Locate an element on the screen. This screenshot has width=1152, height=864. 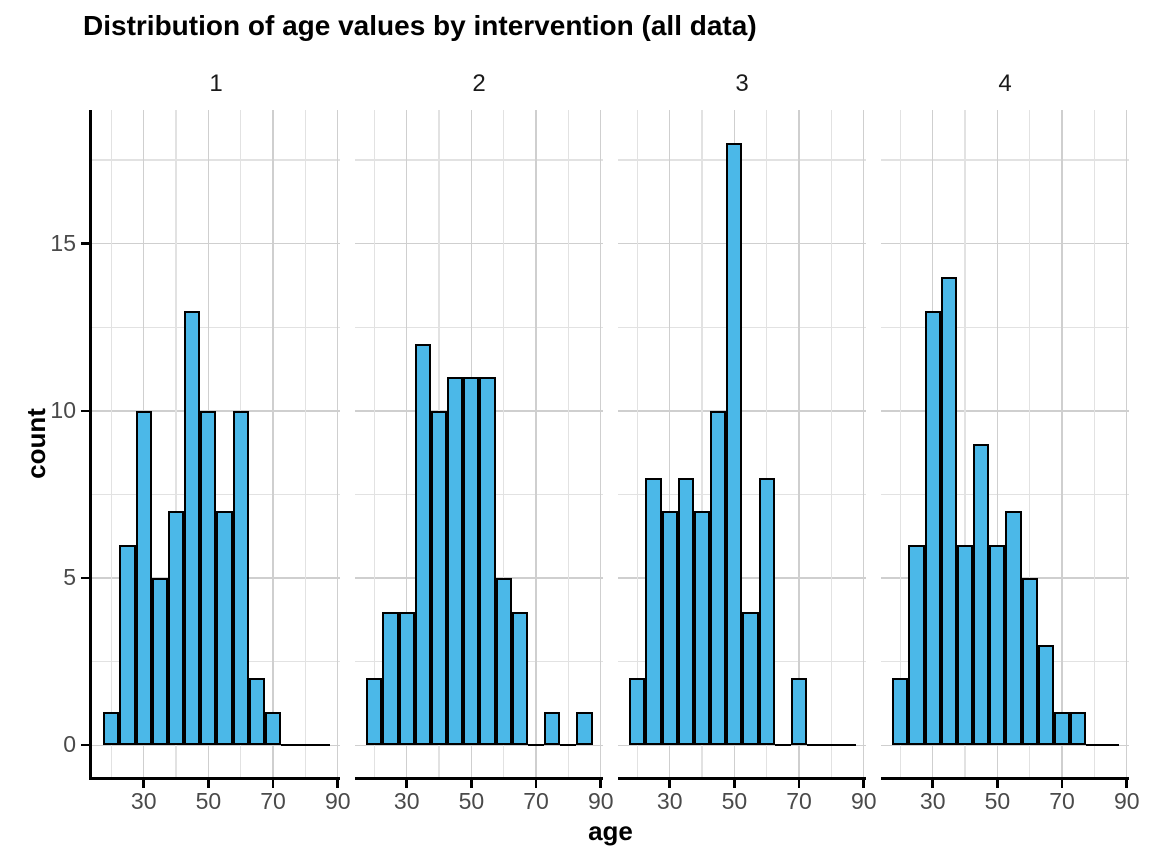
y-axis-tick-label: 0 is located at coordinates (69, 744).